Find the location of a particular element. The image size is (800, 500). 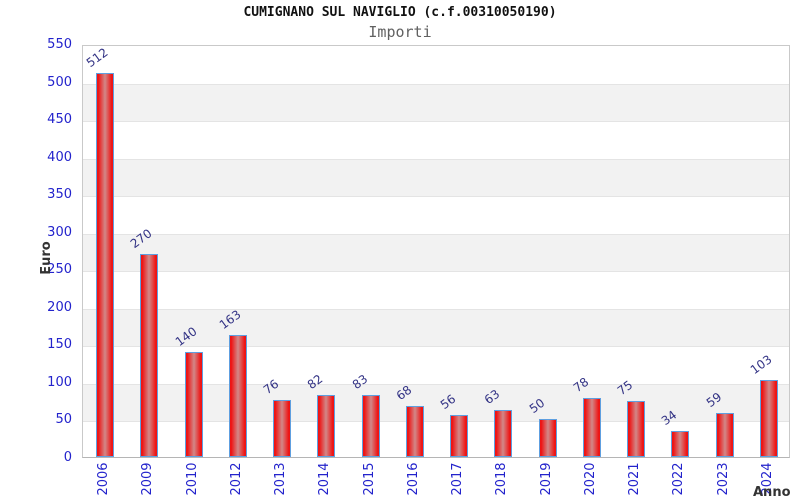

x-tick-label: 2009 is located at coordinates (148, 479).